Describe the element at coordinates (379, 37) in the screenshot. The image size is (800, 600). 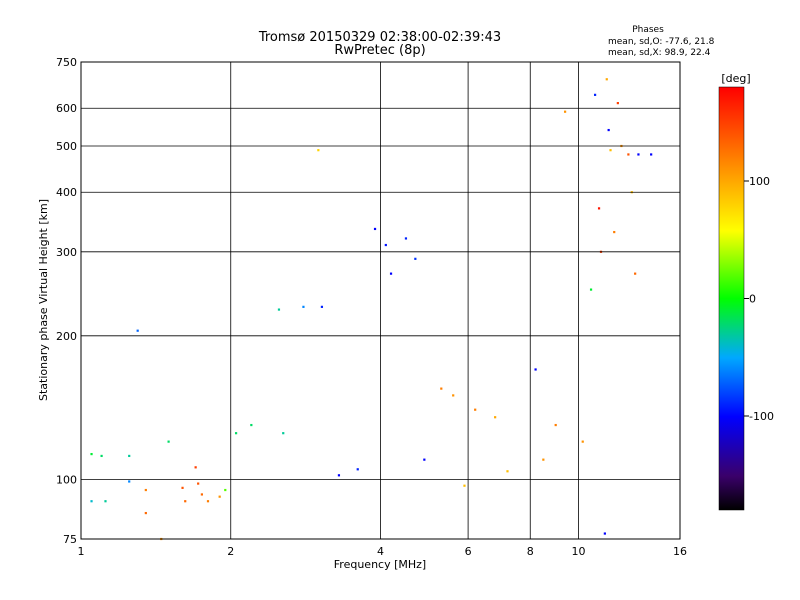
I see `chart-title: Tromsø 20150329 02:38:00-02:39:43` at that location.